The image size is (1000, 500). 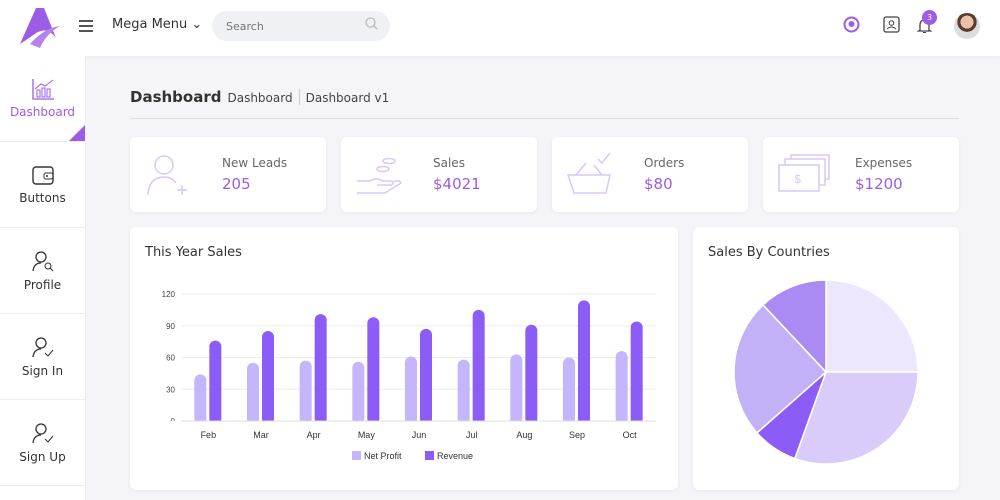 What do you see at coordinates (804, 173) in the screenshot?
I see `money-icon: $` at bounding box center [804, 173].